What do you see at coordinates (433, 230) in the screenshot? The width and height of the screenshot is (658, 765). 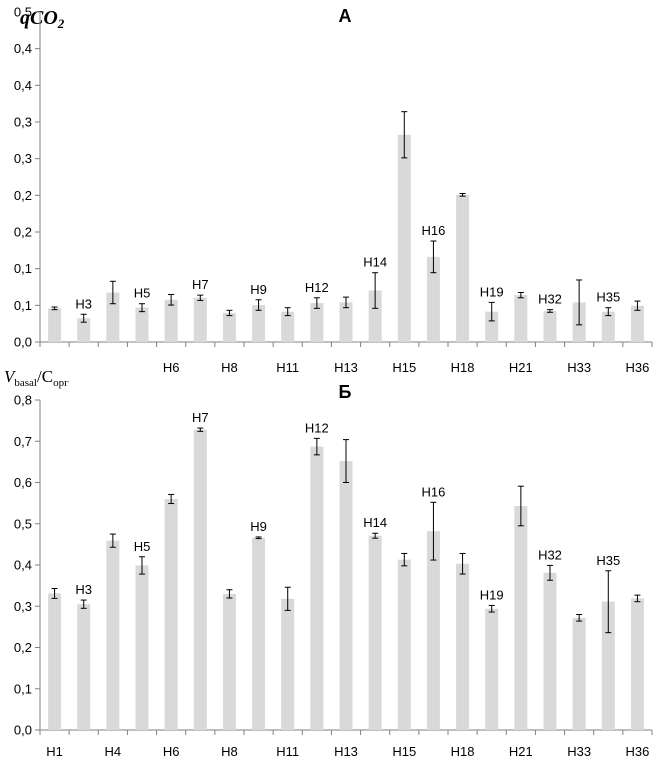 I see `a-bar-label: H16` at bounding box center [433, 230].